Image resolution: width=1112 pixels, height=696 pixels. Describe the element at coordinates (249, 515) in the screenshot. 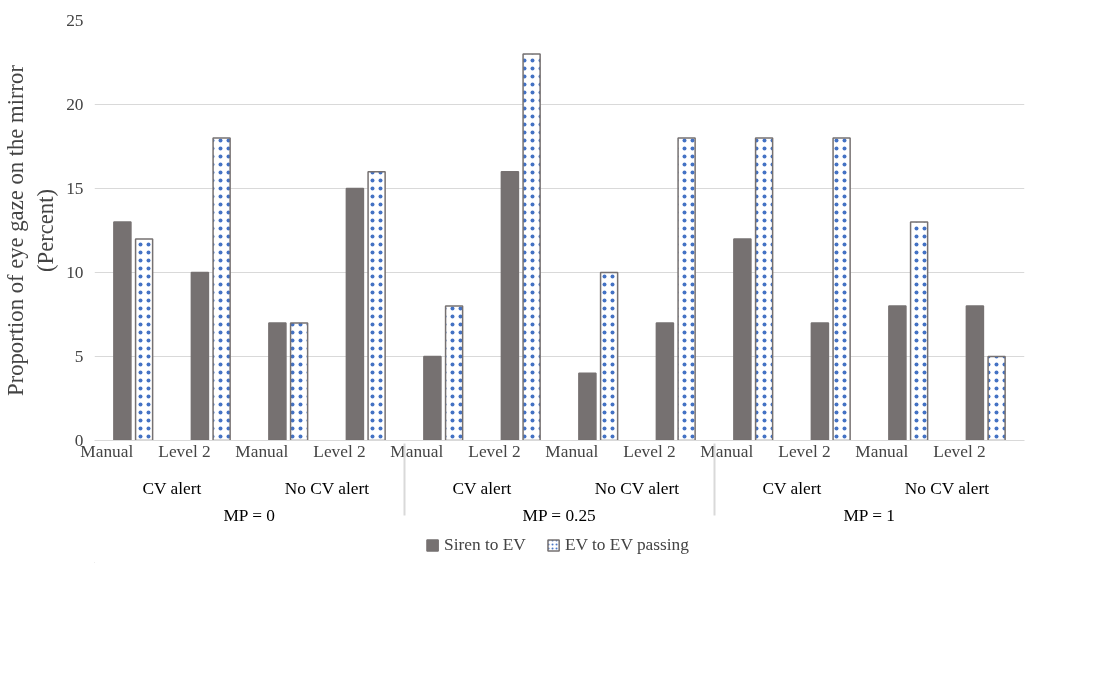

I see `text: MP = 0` at that location.